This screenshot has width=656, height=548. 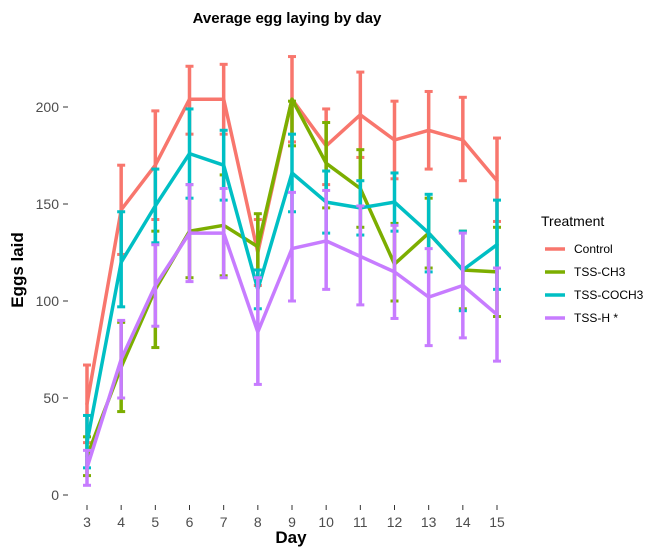 I want to click on chart-title: Average egg laying by day, so click(x=287, y=18).